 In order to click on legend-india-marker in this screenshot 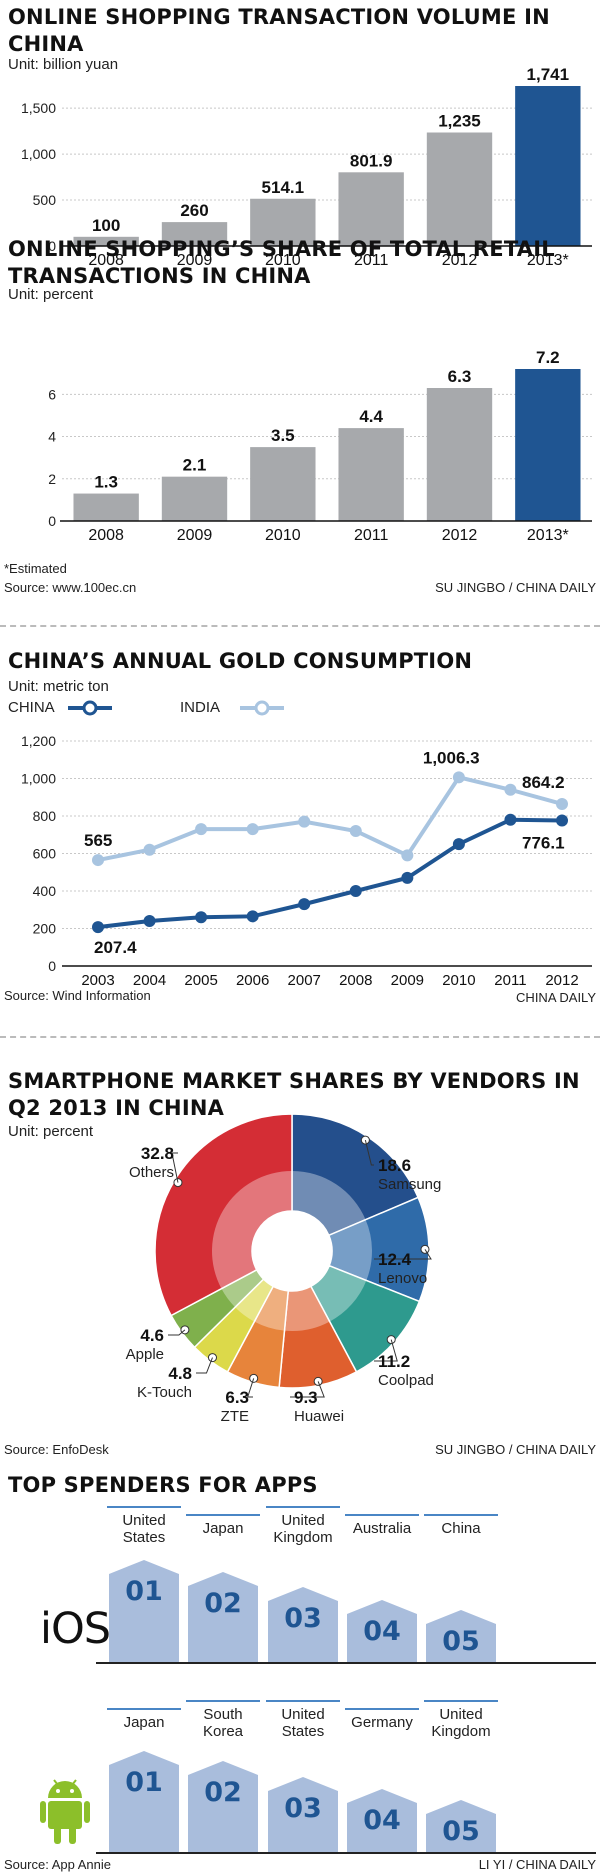, I will do `click(262, 708)`.